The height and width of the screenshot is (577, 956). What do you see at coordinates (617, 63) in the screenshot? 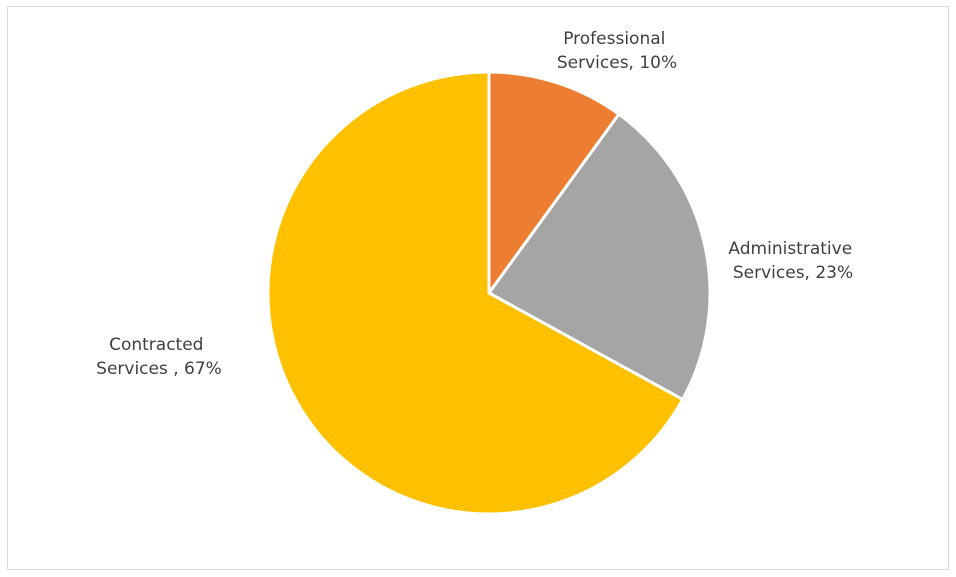
I see `label-professional-line2: Services, 10%` at bounding box center [617, 63].